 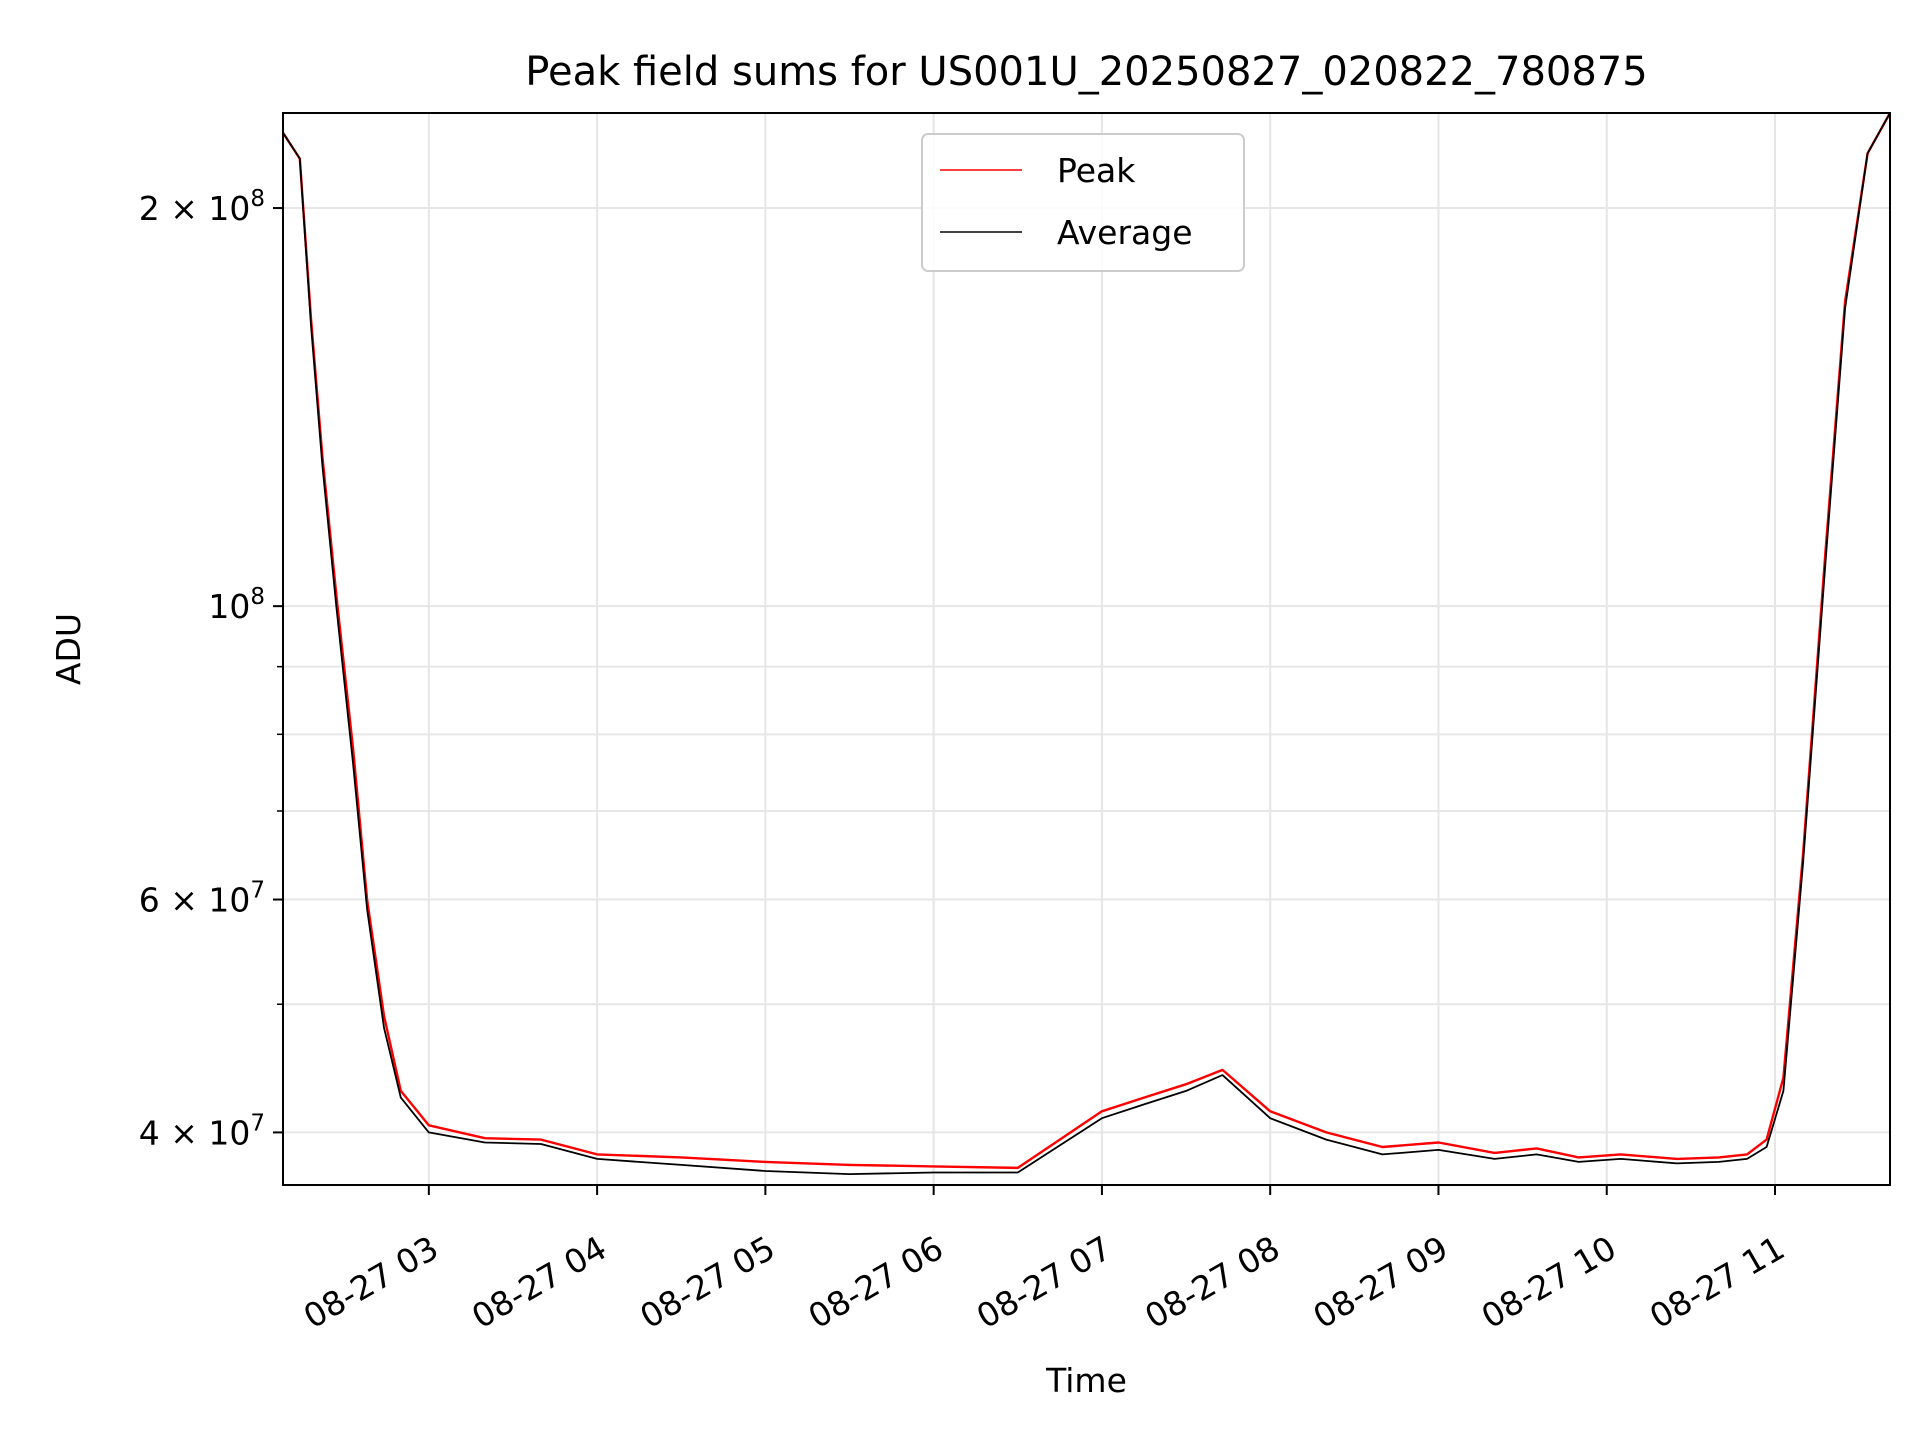 What do you see at coordinates (1044, 1282) in the screenshot?
I see `x-tick-label: 08-27 07` at bounding box center [1044, 1282].